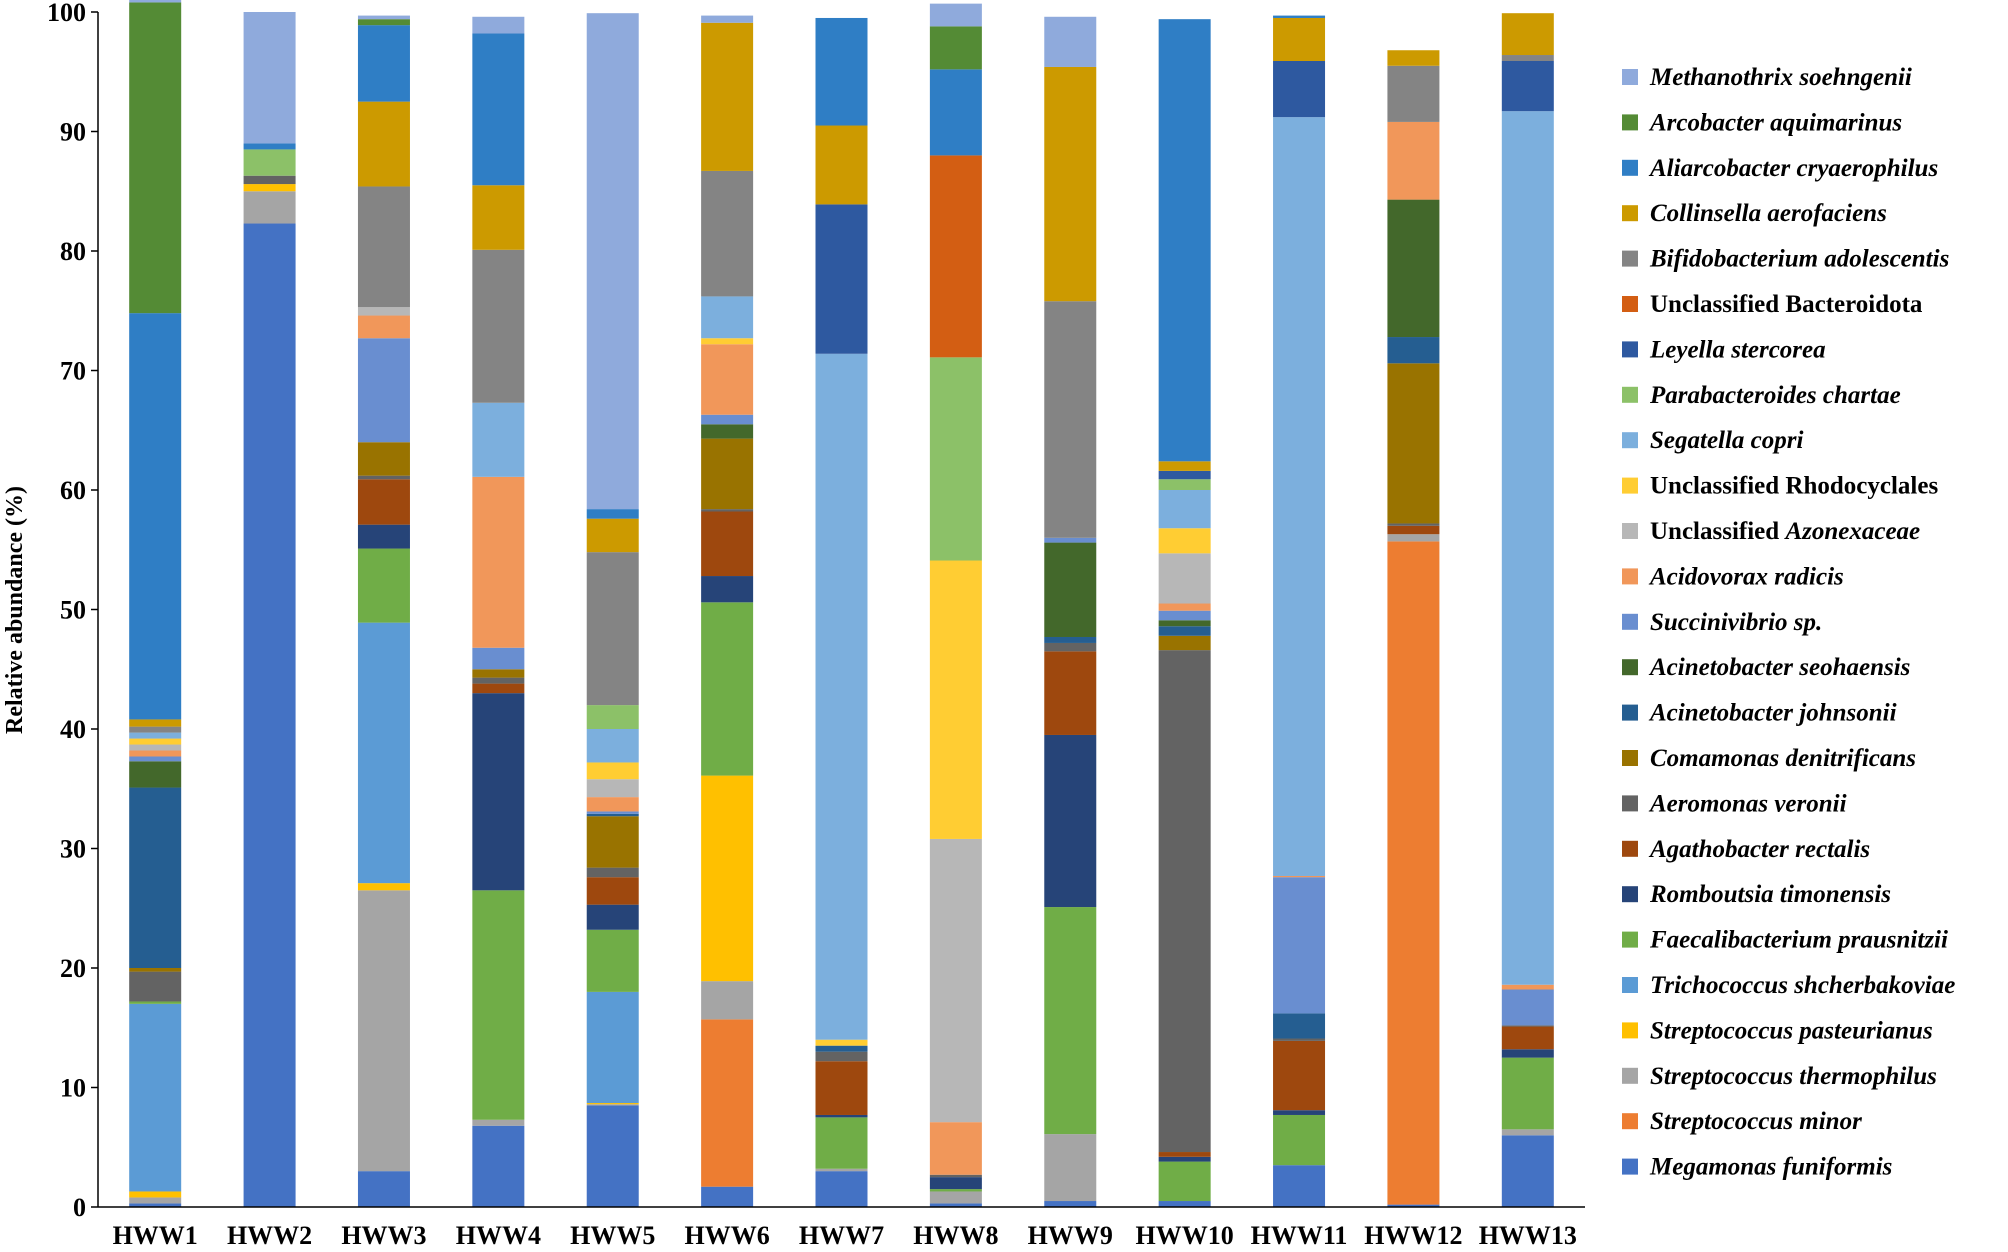  I want to click on x-tick-label: HWW12, so click(1413, 1235).